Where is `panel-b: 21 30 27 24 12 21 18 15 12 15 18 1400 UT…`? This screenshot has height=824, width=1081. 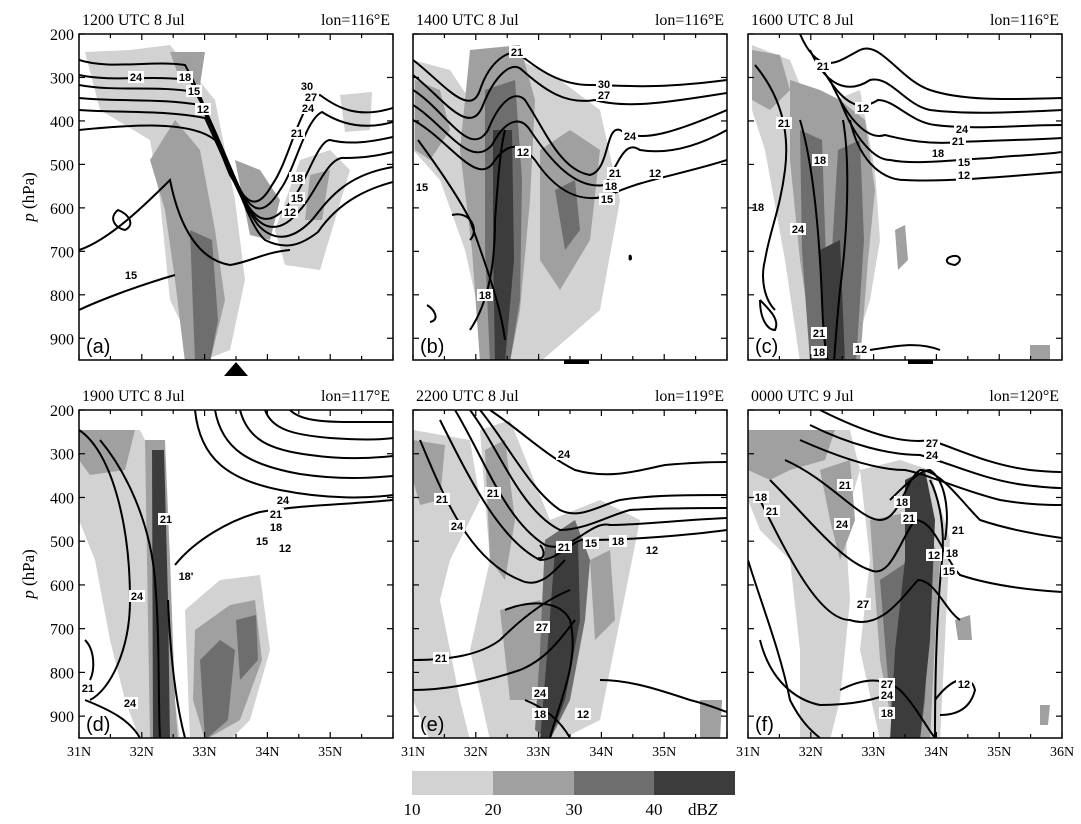
panel-b: 21 30 27 24 12 21 18 15 12 15 18 1400 UT… is located at coordinates (570, 186).